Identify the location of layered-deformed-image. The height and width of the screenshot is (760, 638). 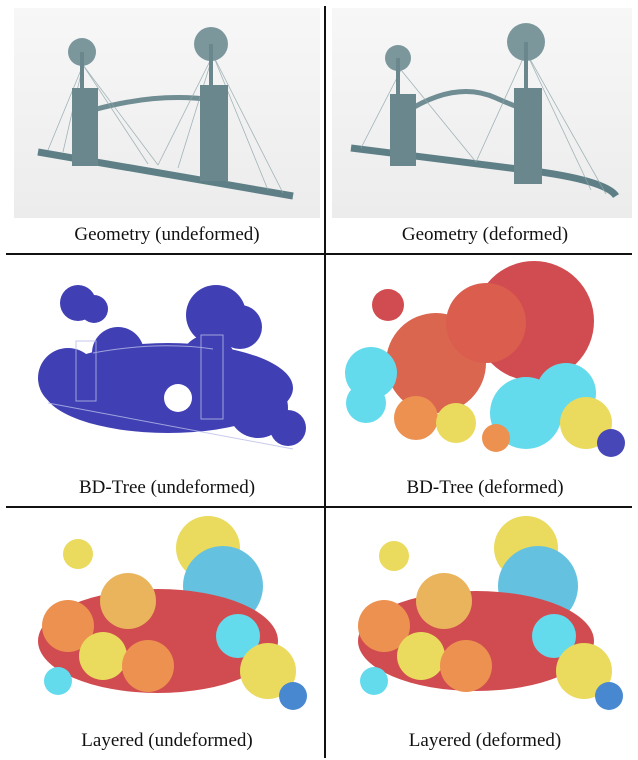
(490, 613).